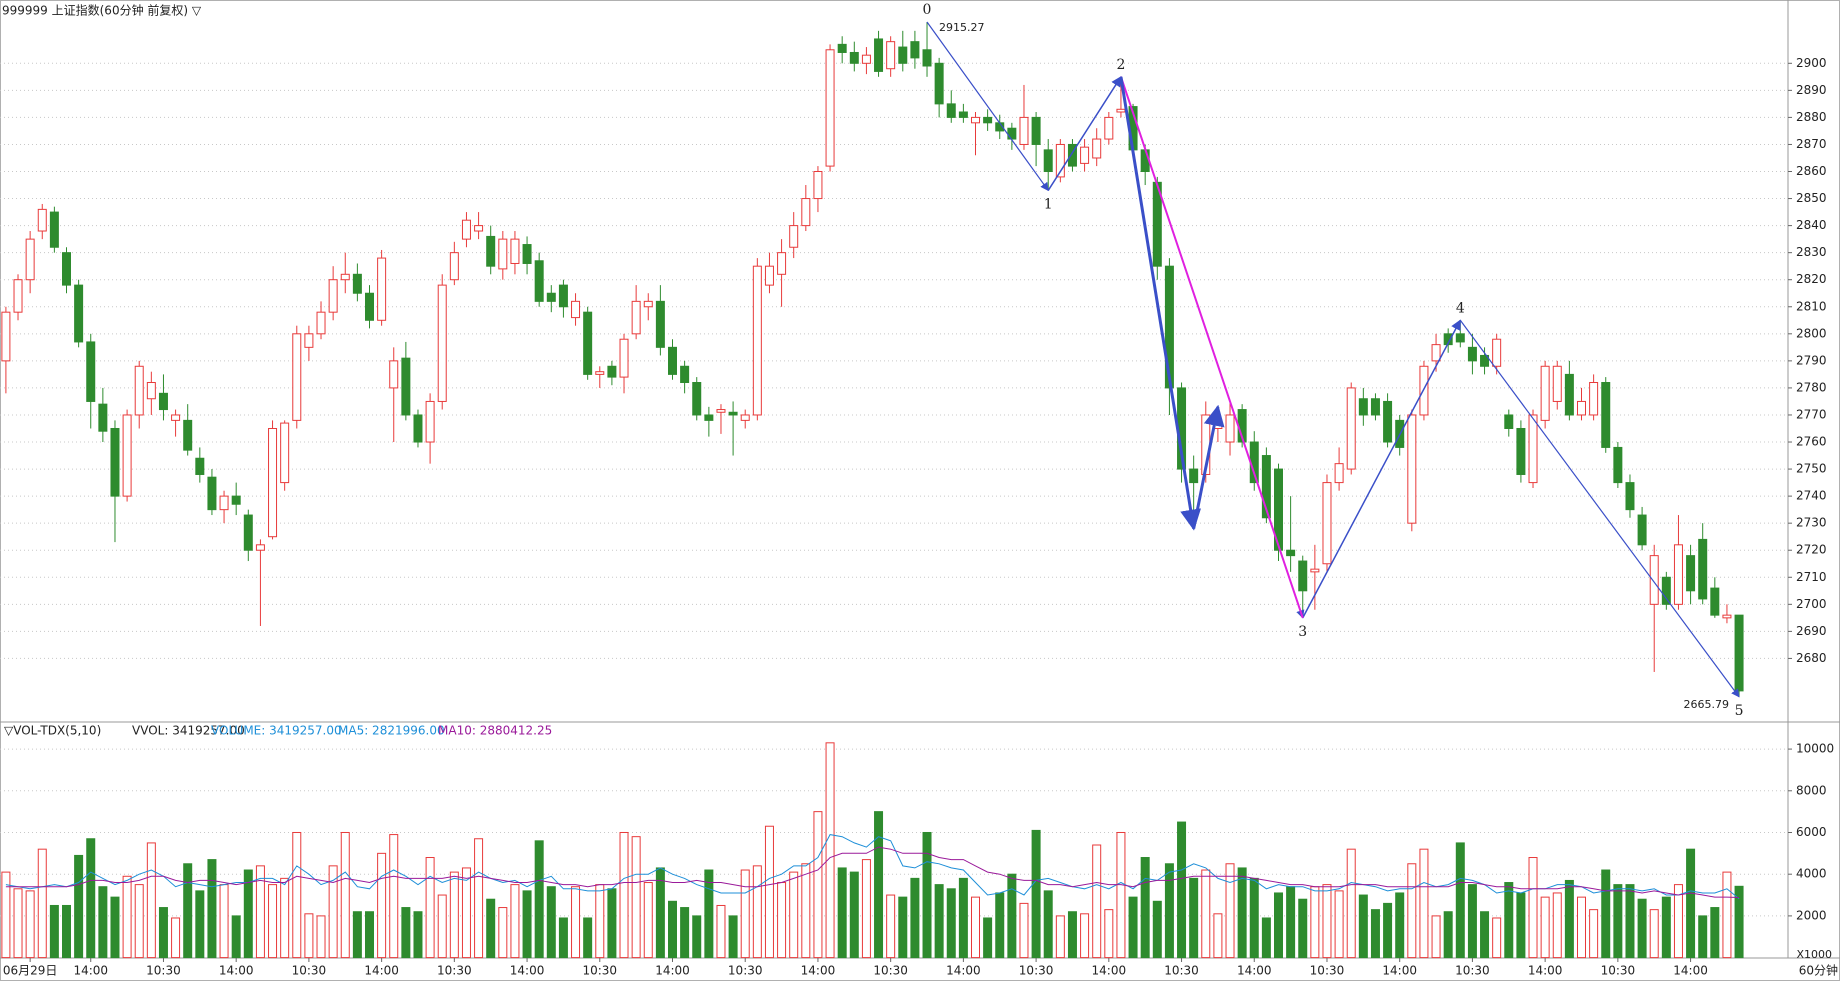 The height and width of the screenshot is (981, 1840). Describe the element at coordinates (1599, 508) in the screenshot. I see `wave-line` at that location.